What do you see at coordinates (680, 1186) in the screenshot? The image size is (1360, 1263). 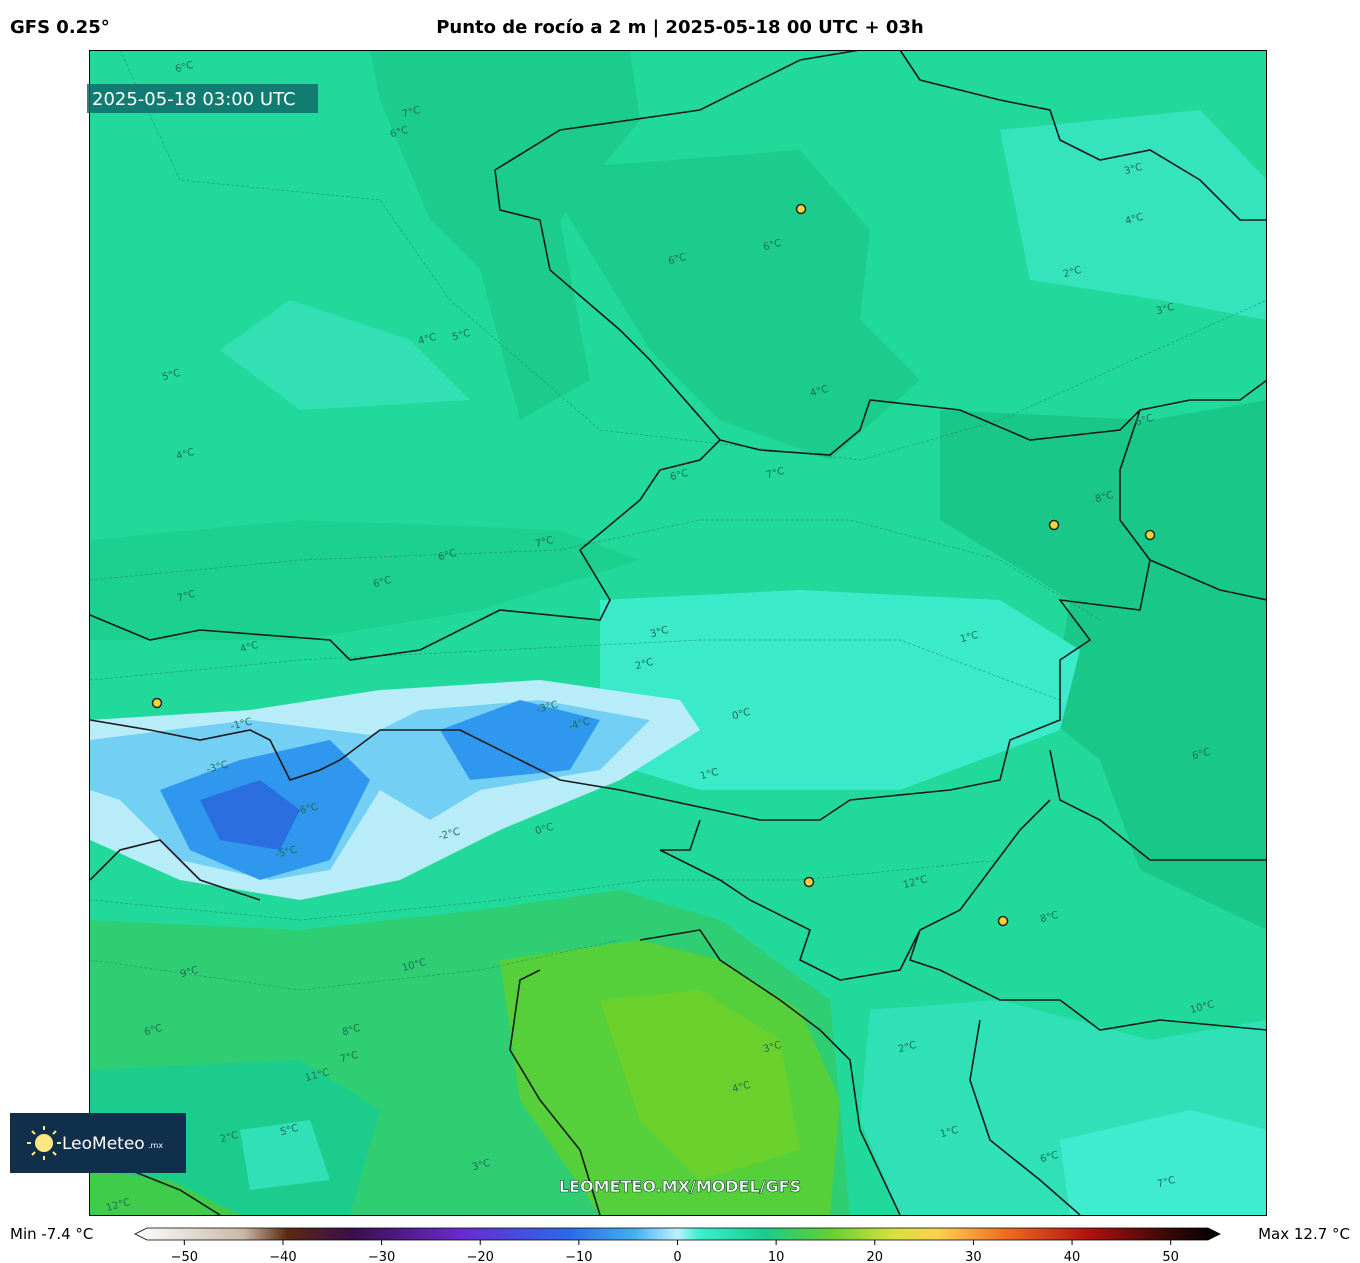 I see `watermark: LEOMETEO.MX/MODEL/GFS` at bounding box center [680, 1186].